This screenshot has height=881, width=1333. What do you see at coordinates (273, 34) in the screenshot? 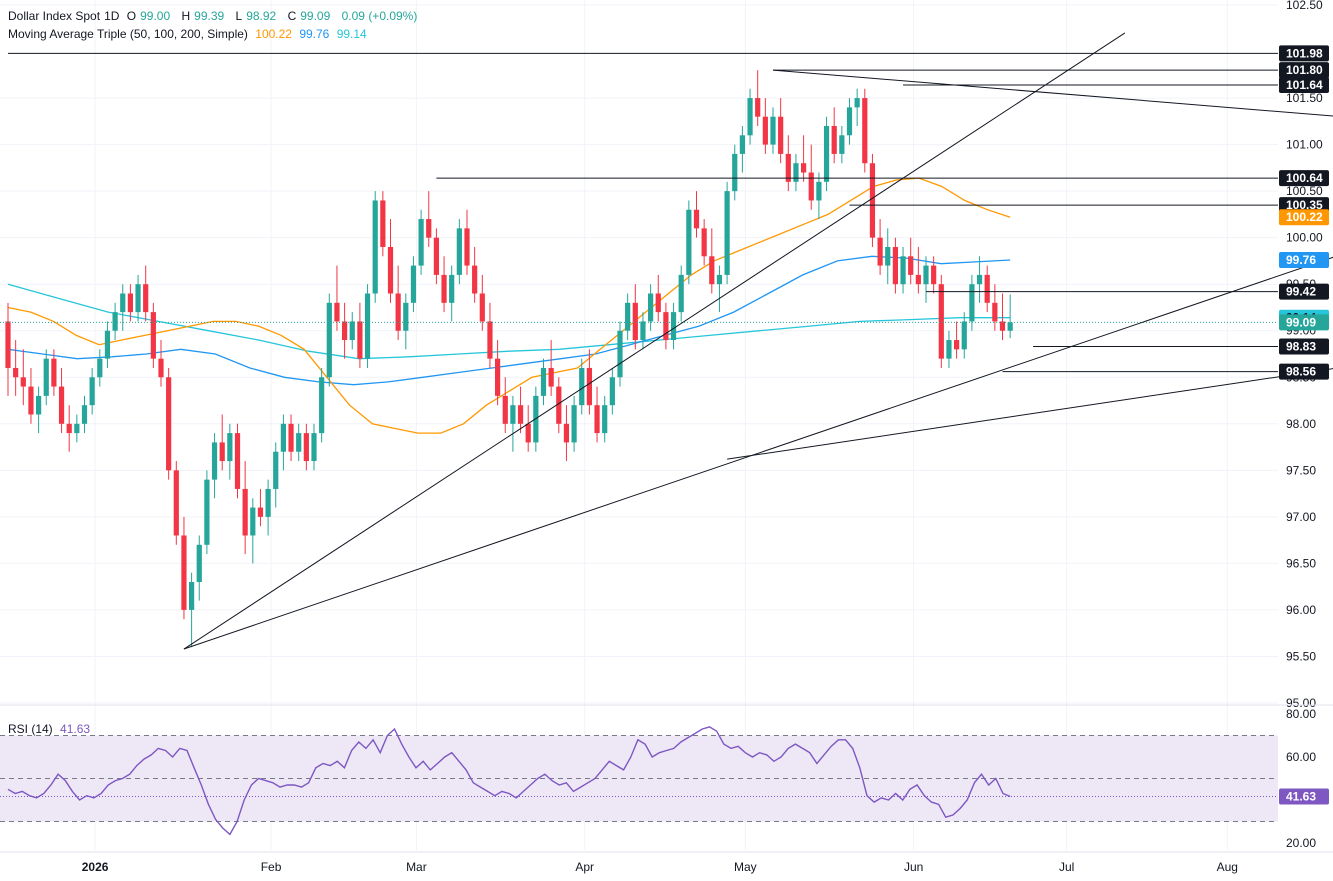
I see `ma50-value: 100.22` at bounding box center [273, 34].